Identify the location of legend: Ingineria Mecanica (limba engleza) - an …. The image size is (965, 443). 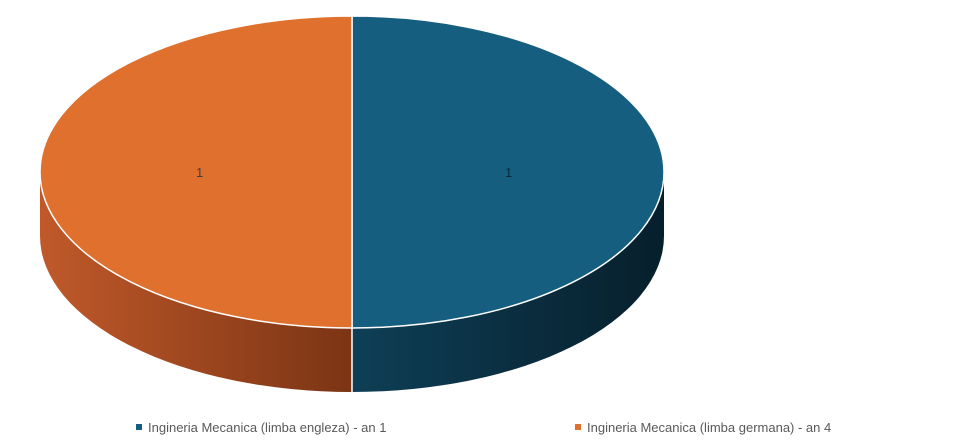
(482, 430).